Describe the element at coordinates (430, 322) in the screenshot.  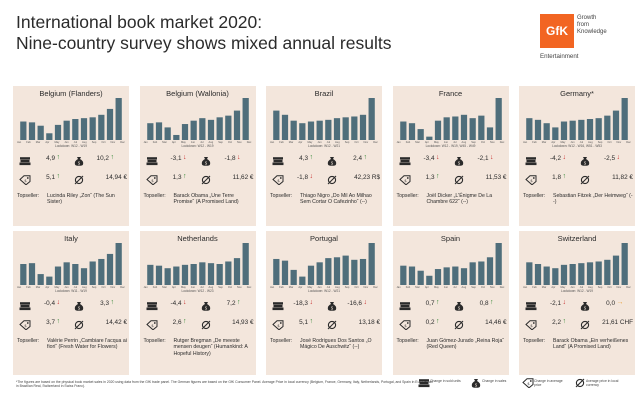
I see `price-change-value: 0,2` at that location.